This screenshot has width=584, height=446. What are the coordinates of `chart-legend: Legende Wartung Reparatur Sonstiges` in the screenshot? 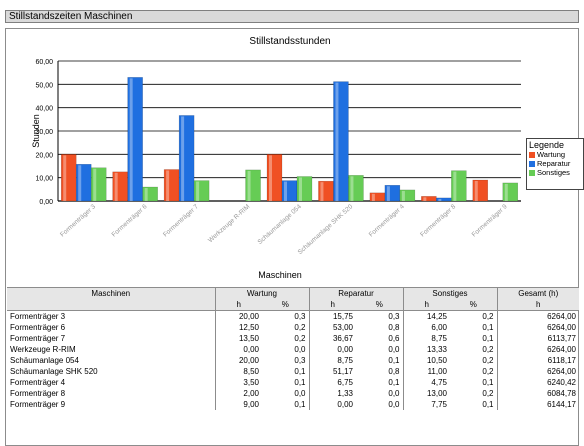 It's located at (555, 164).